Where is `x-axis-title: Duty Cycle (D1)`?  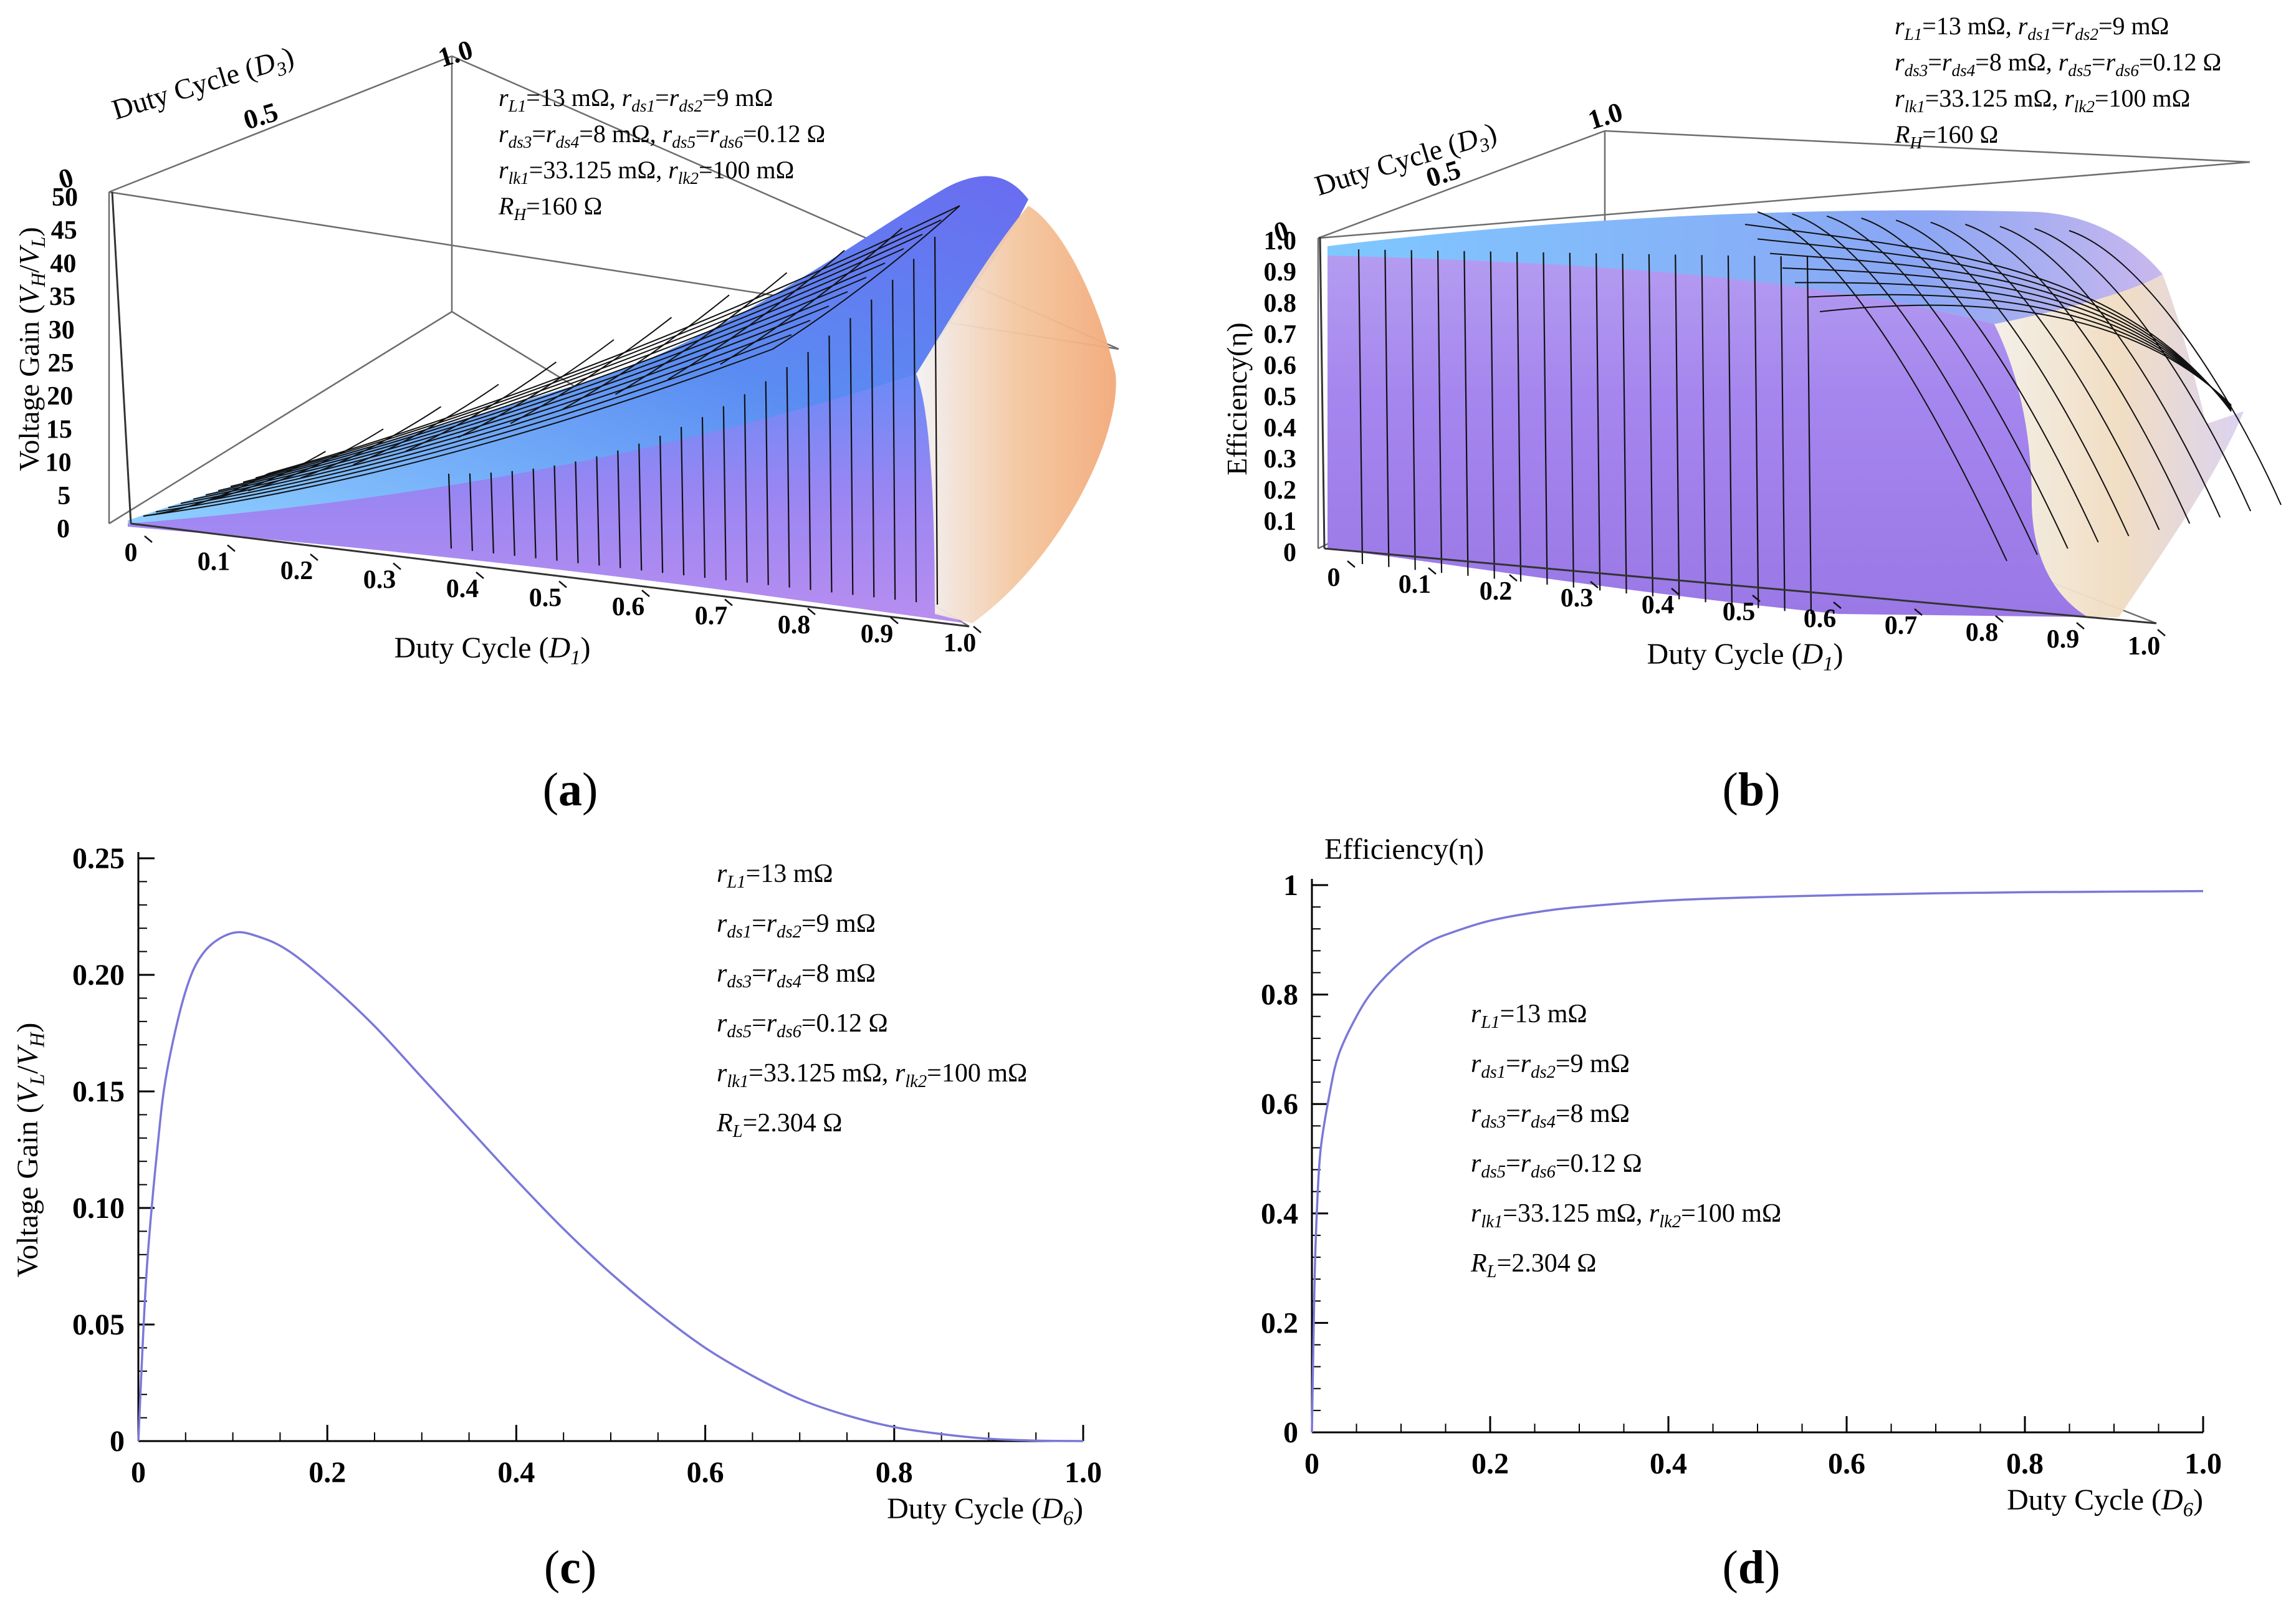
x-axis-title: Duty Cycle (D1) is located at coordinates (1746, 657).